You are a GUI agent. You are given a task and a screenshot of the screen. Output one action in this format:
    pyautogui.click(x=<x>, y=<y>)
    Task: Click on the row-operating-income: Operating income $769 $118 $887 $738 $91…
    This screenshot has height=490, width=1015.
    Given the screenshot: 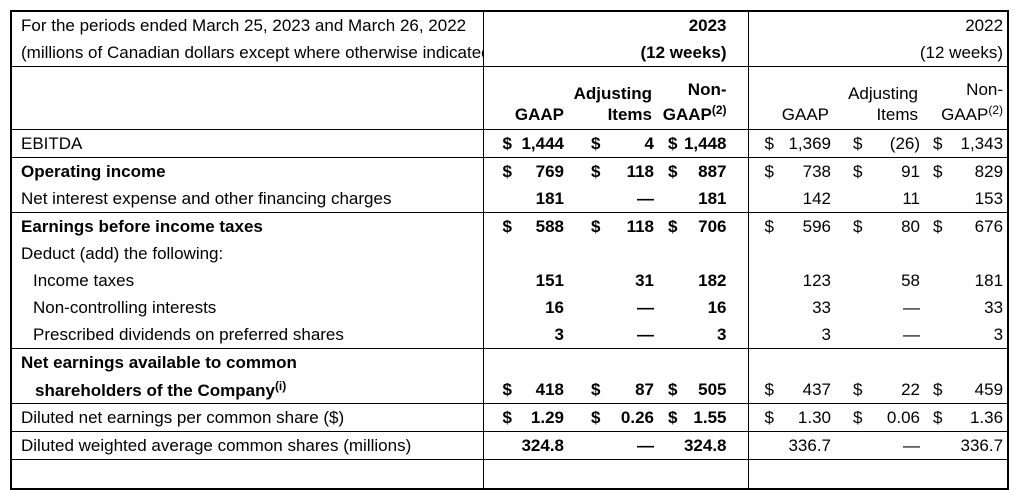 What is the action you would take?
    pyautogui.click(x=509, y=171)
    